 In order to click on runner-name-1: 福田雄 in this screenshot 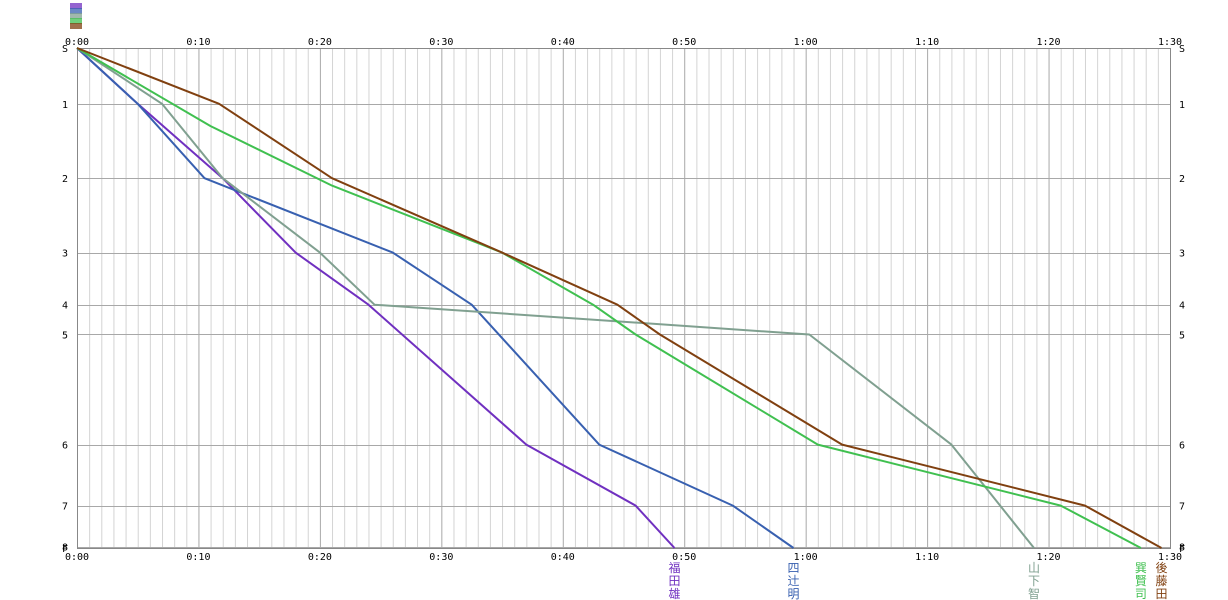, I will do `click(674, 580)`.